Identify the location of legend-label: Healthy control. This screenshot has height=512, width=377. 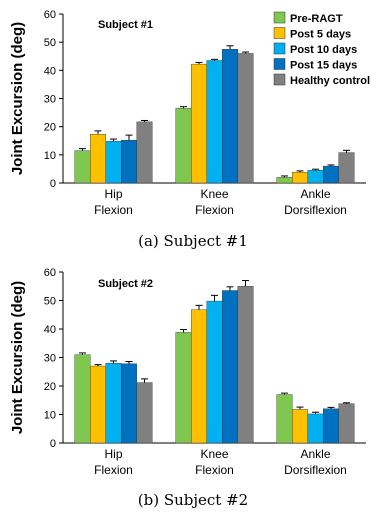
(330, 81).